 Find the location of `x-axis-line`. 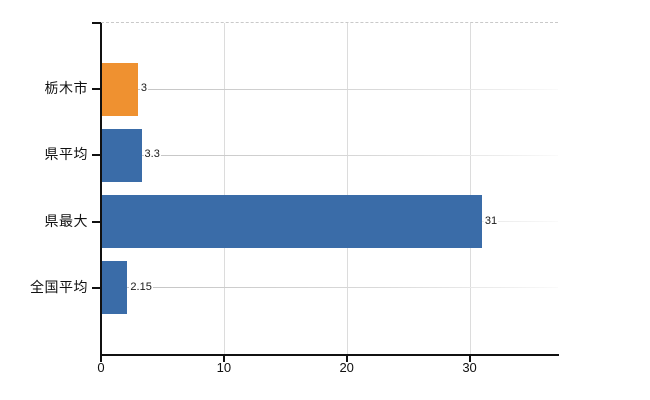

x-axis-line is located at coordinates (329, 355).